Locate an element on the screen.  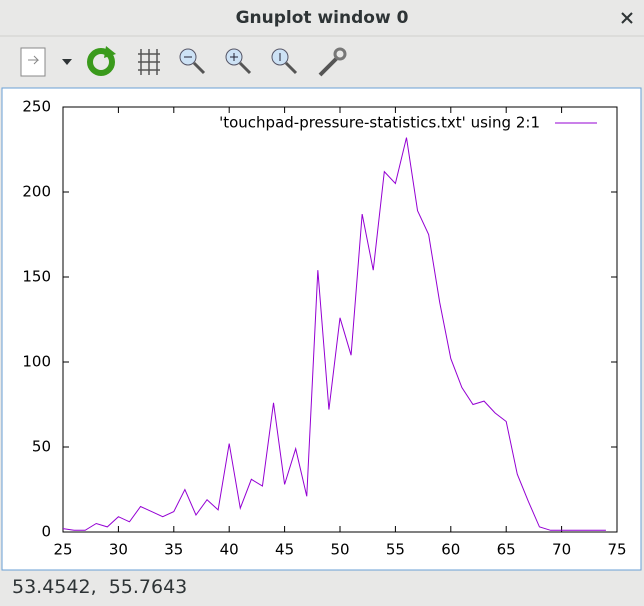
export-button is located at coordinates (46, 62).